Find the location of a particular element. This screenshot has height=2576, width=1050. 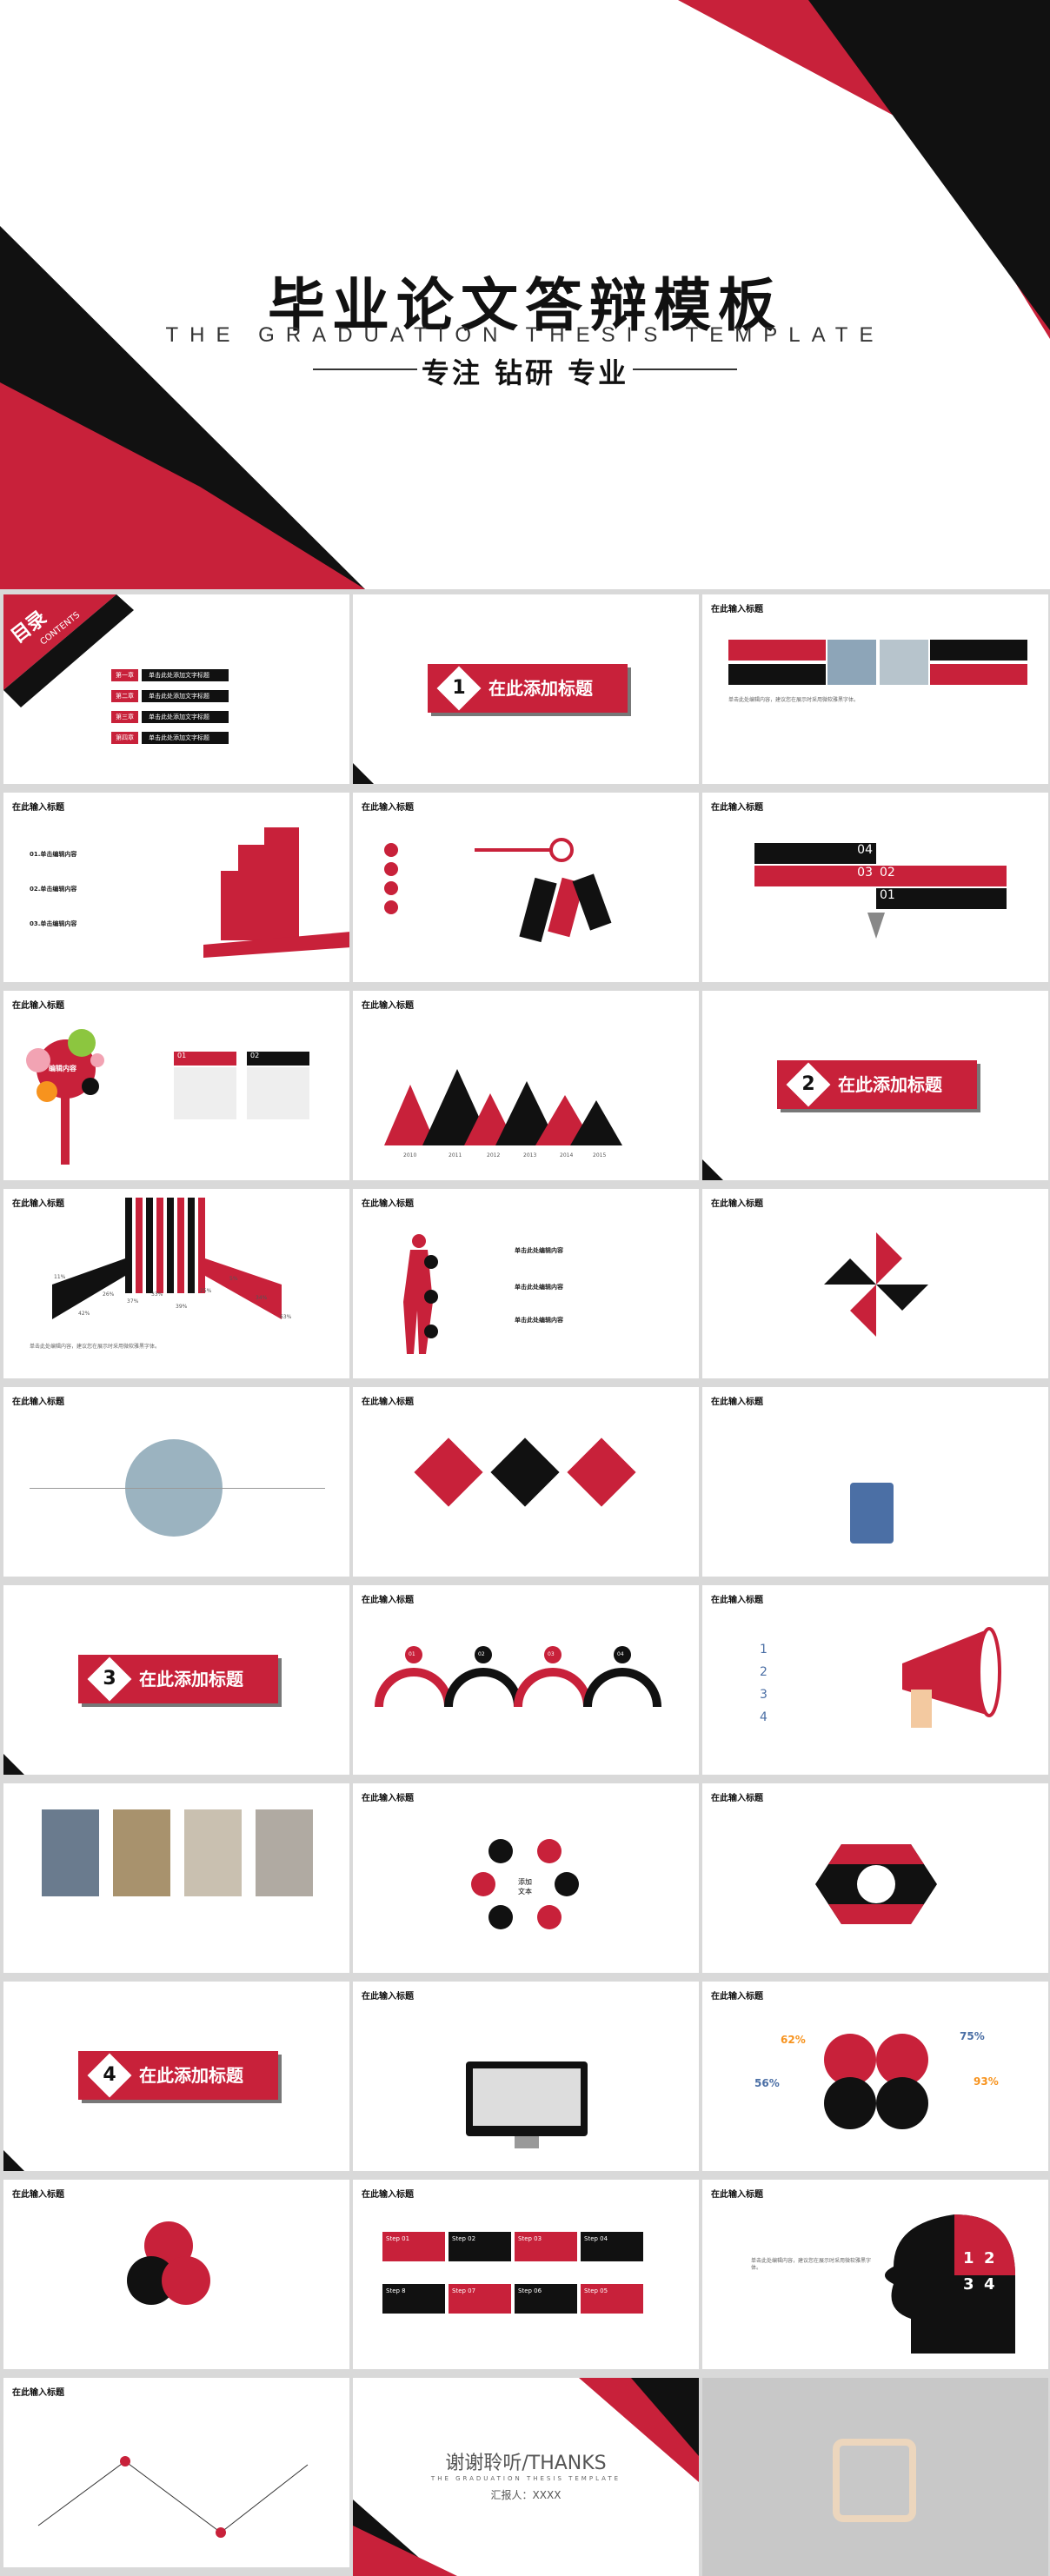

section-slide-1: 1 在此添加标题 is located at coordinates (526, 689).